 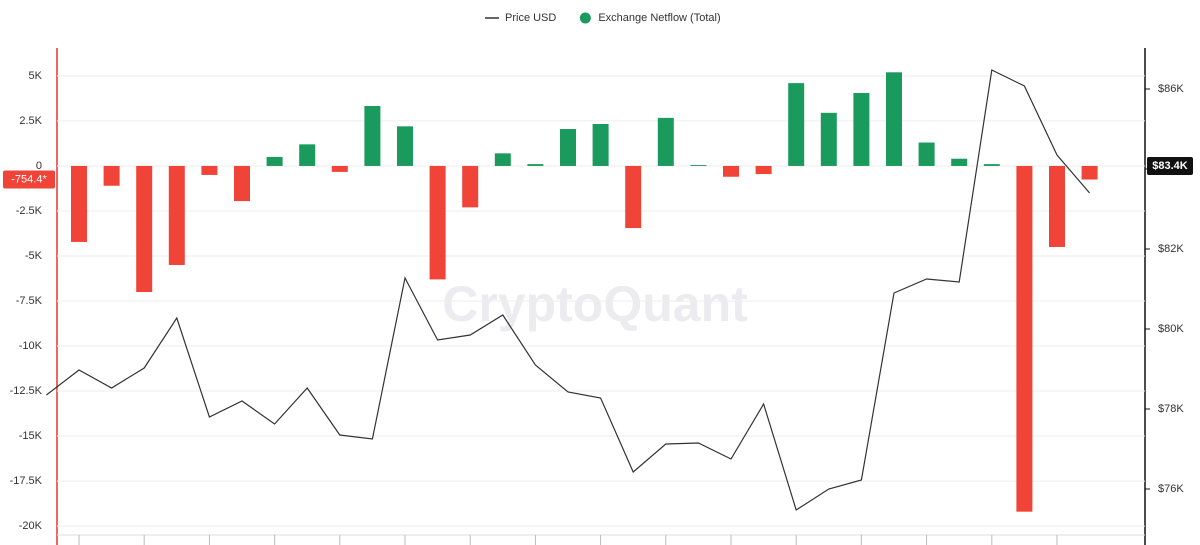 What do you see at coordinates (30, 121) in the screenshot?
I see `y-tick-label: 2.5K` at bounding box center [30, 121].